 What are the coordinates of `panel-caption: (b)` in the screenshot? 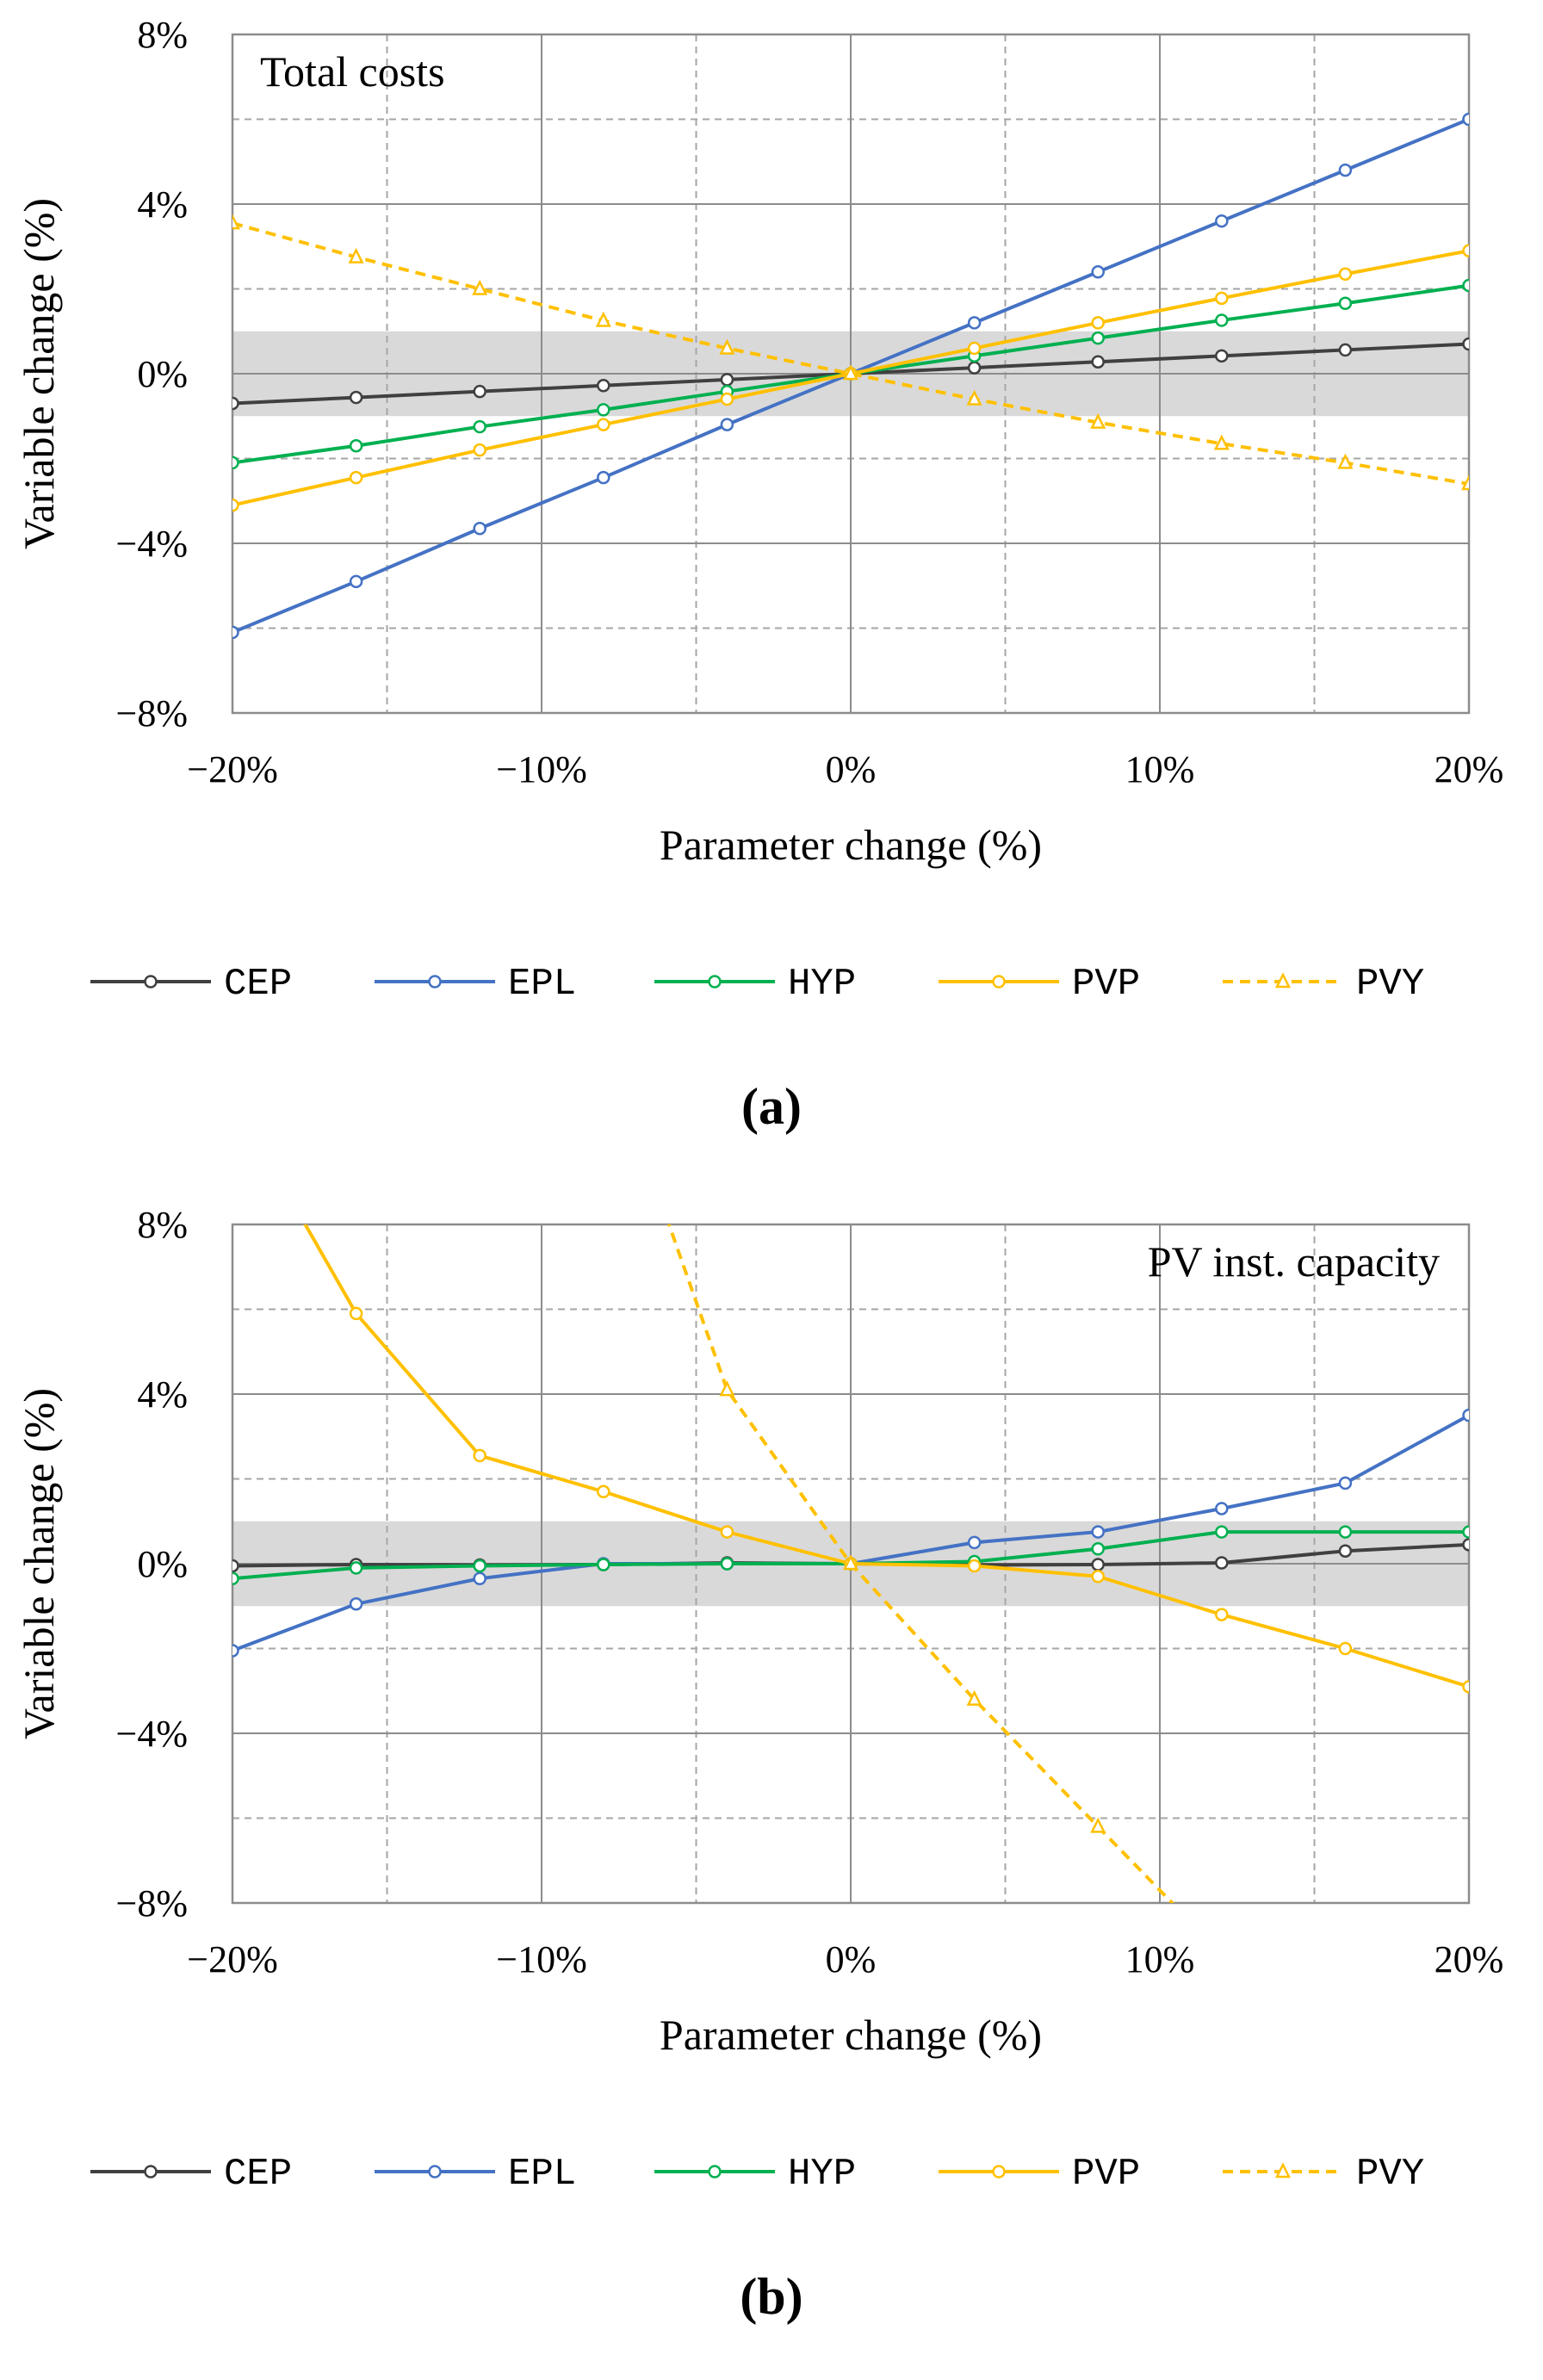 It's located at (771, 2296).